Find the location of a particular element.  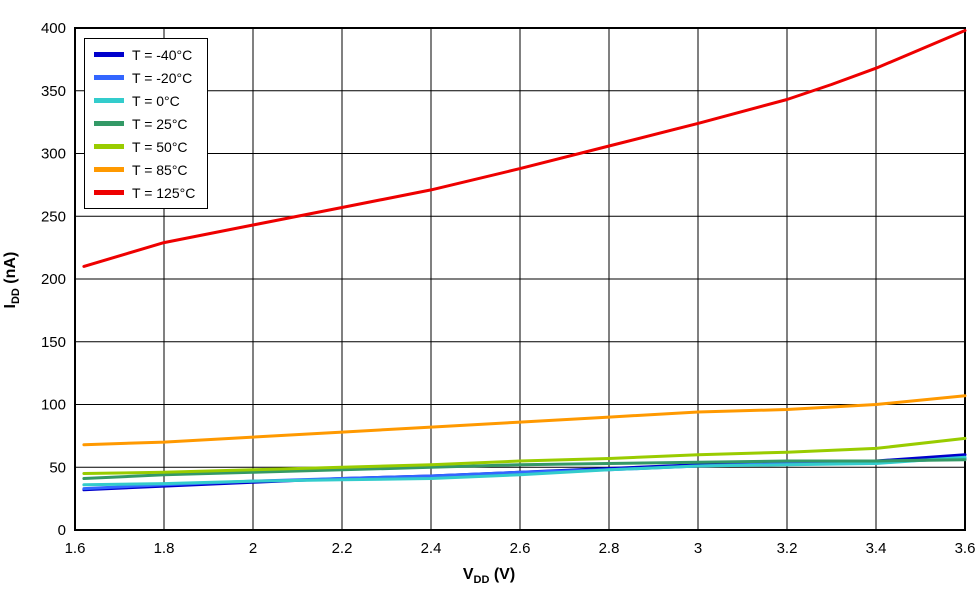

legend-item: T = 0°C is located at coordinates (144, 100).